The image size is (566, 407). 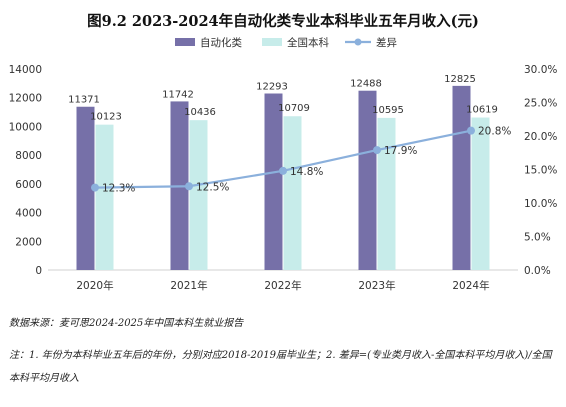 What do you see at coordinates (540, 204) in the screenshot?
I see `y2-tick-label: 10.0%` at bounding box center [540, 204].